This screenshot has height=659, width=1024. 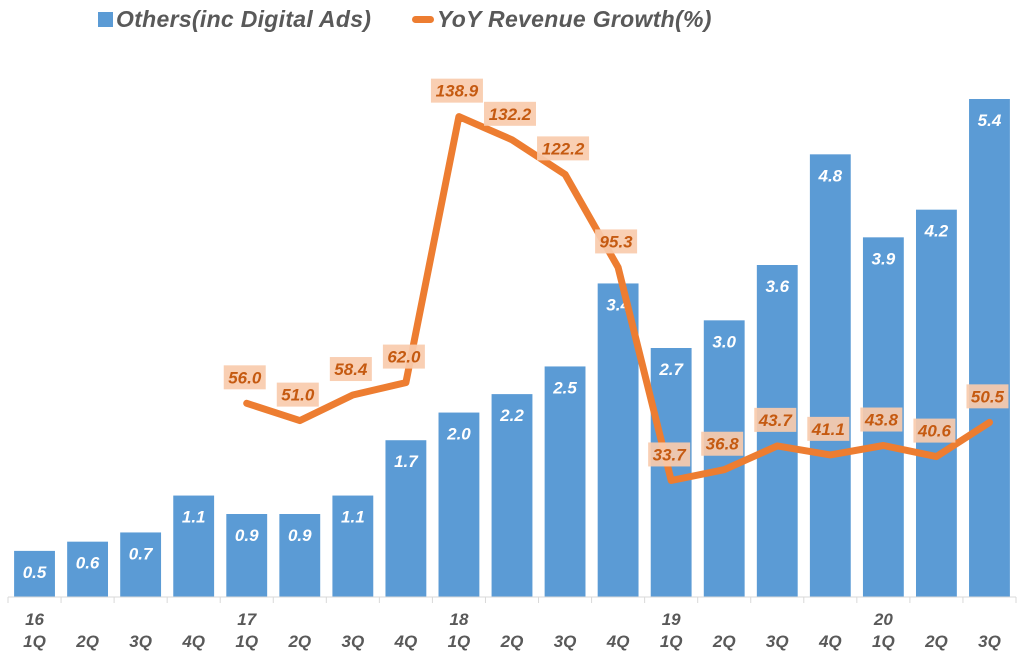 What do you see at coordinates (423, 19) in the screenshot?
I see `legend-swatch-line` at bounding box center [423, 19].